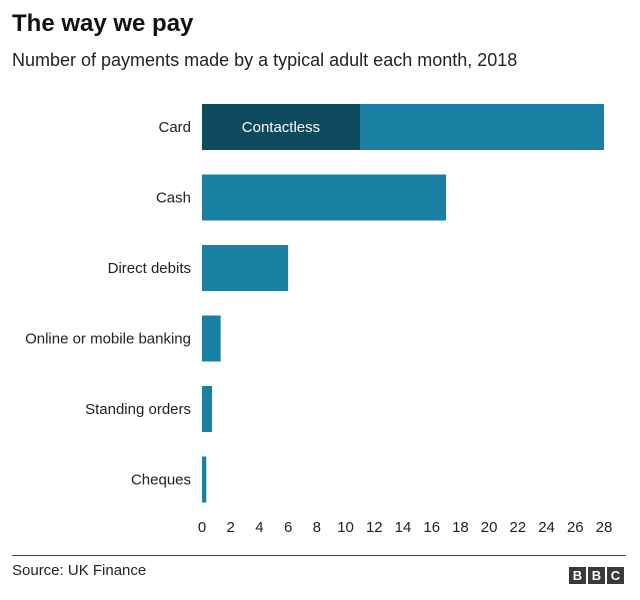 The image size is (640, 600). I want to click on x-tick-label: 4, so click(259, 527).